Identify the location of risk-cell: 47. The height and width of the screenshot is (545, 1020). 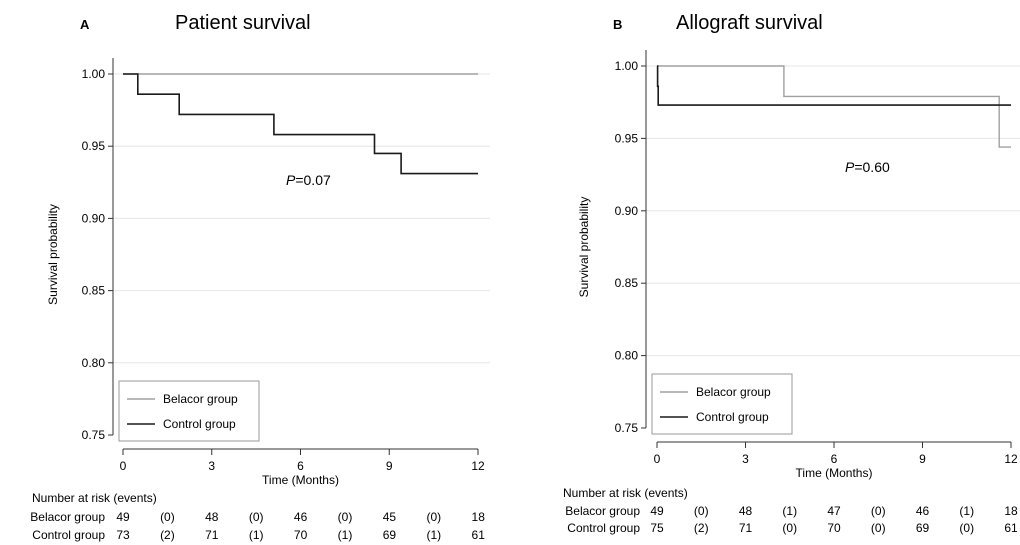
(834, 511).